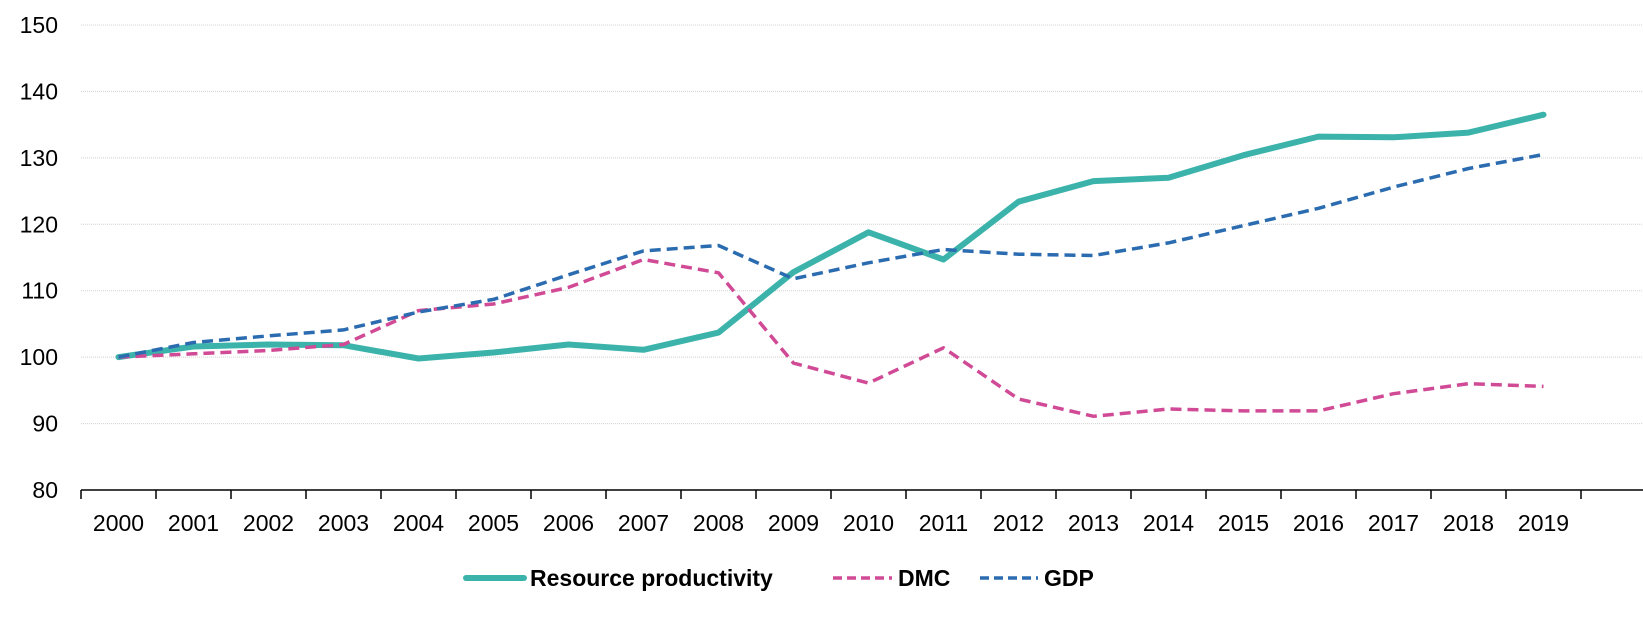 This screenshot has width=1643, height=626. I want to click on y-tick-label: 110, so click(39, 291).